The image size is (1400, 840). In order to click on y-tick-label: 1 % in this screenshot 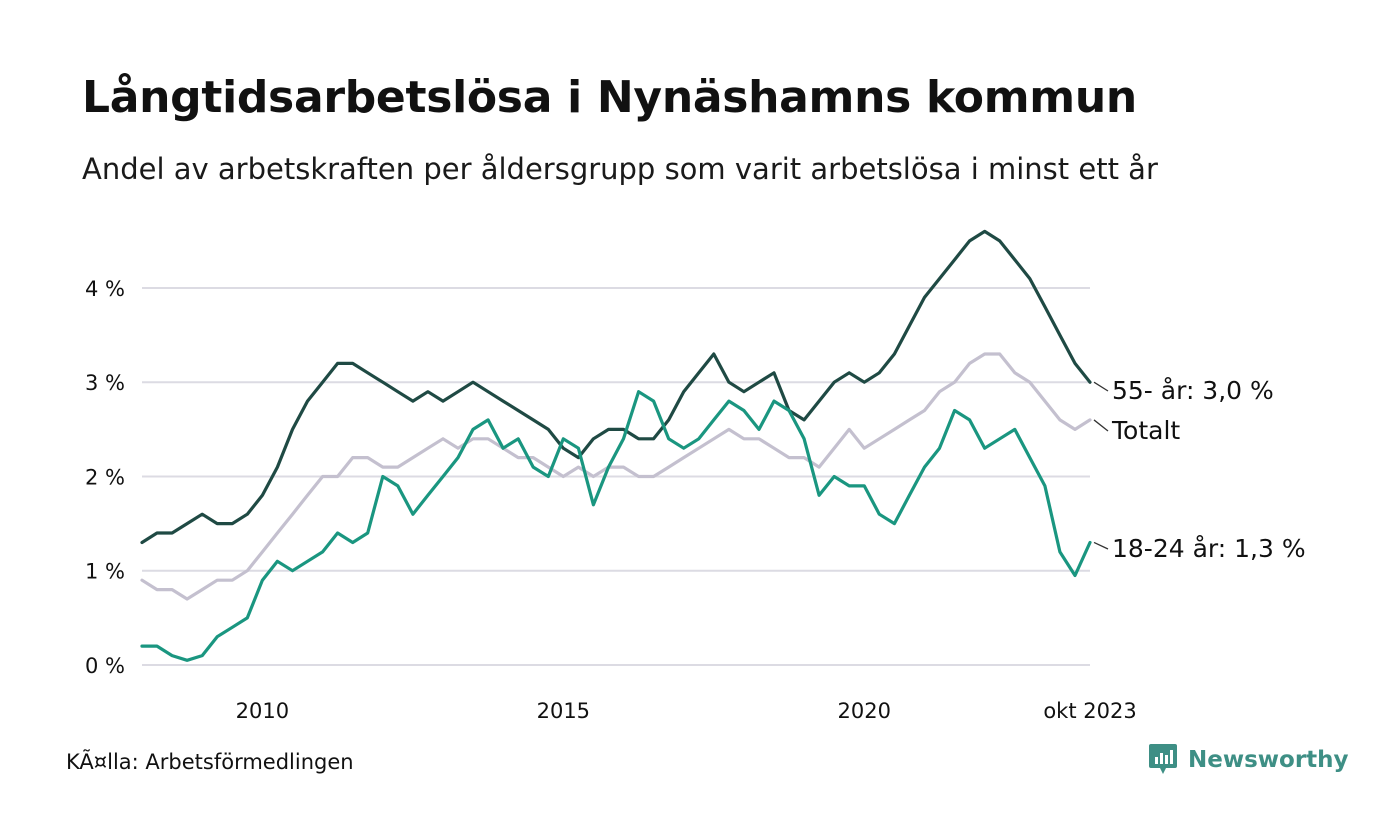, I will do `click(105, 572)`.